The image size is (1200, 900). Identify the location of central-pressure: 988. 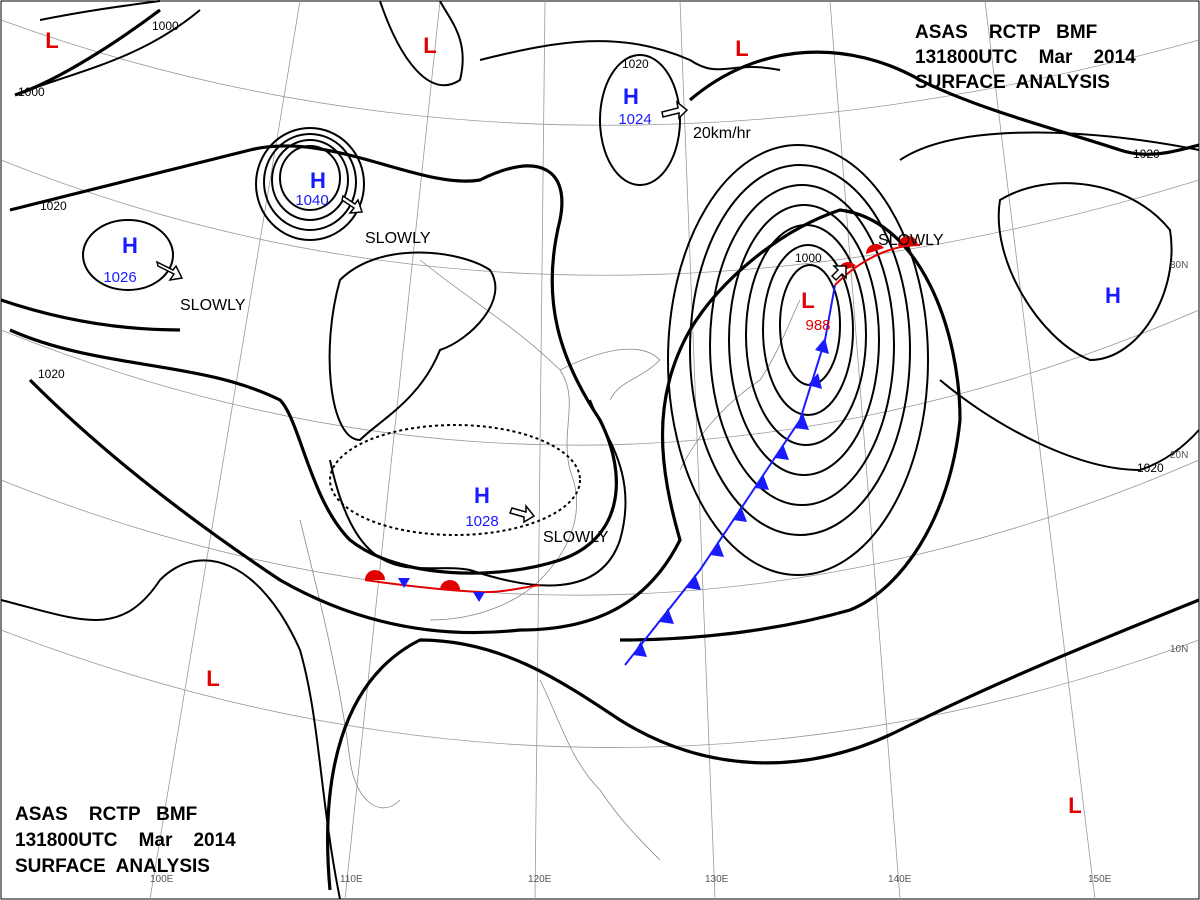
(817, 325).